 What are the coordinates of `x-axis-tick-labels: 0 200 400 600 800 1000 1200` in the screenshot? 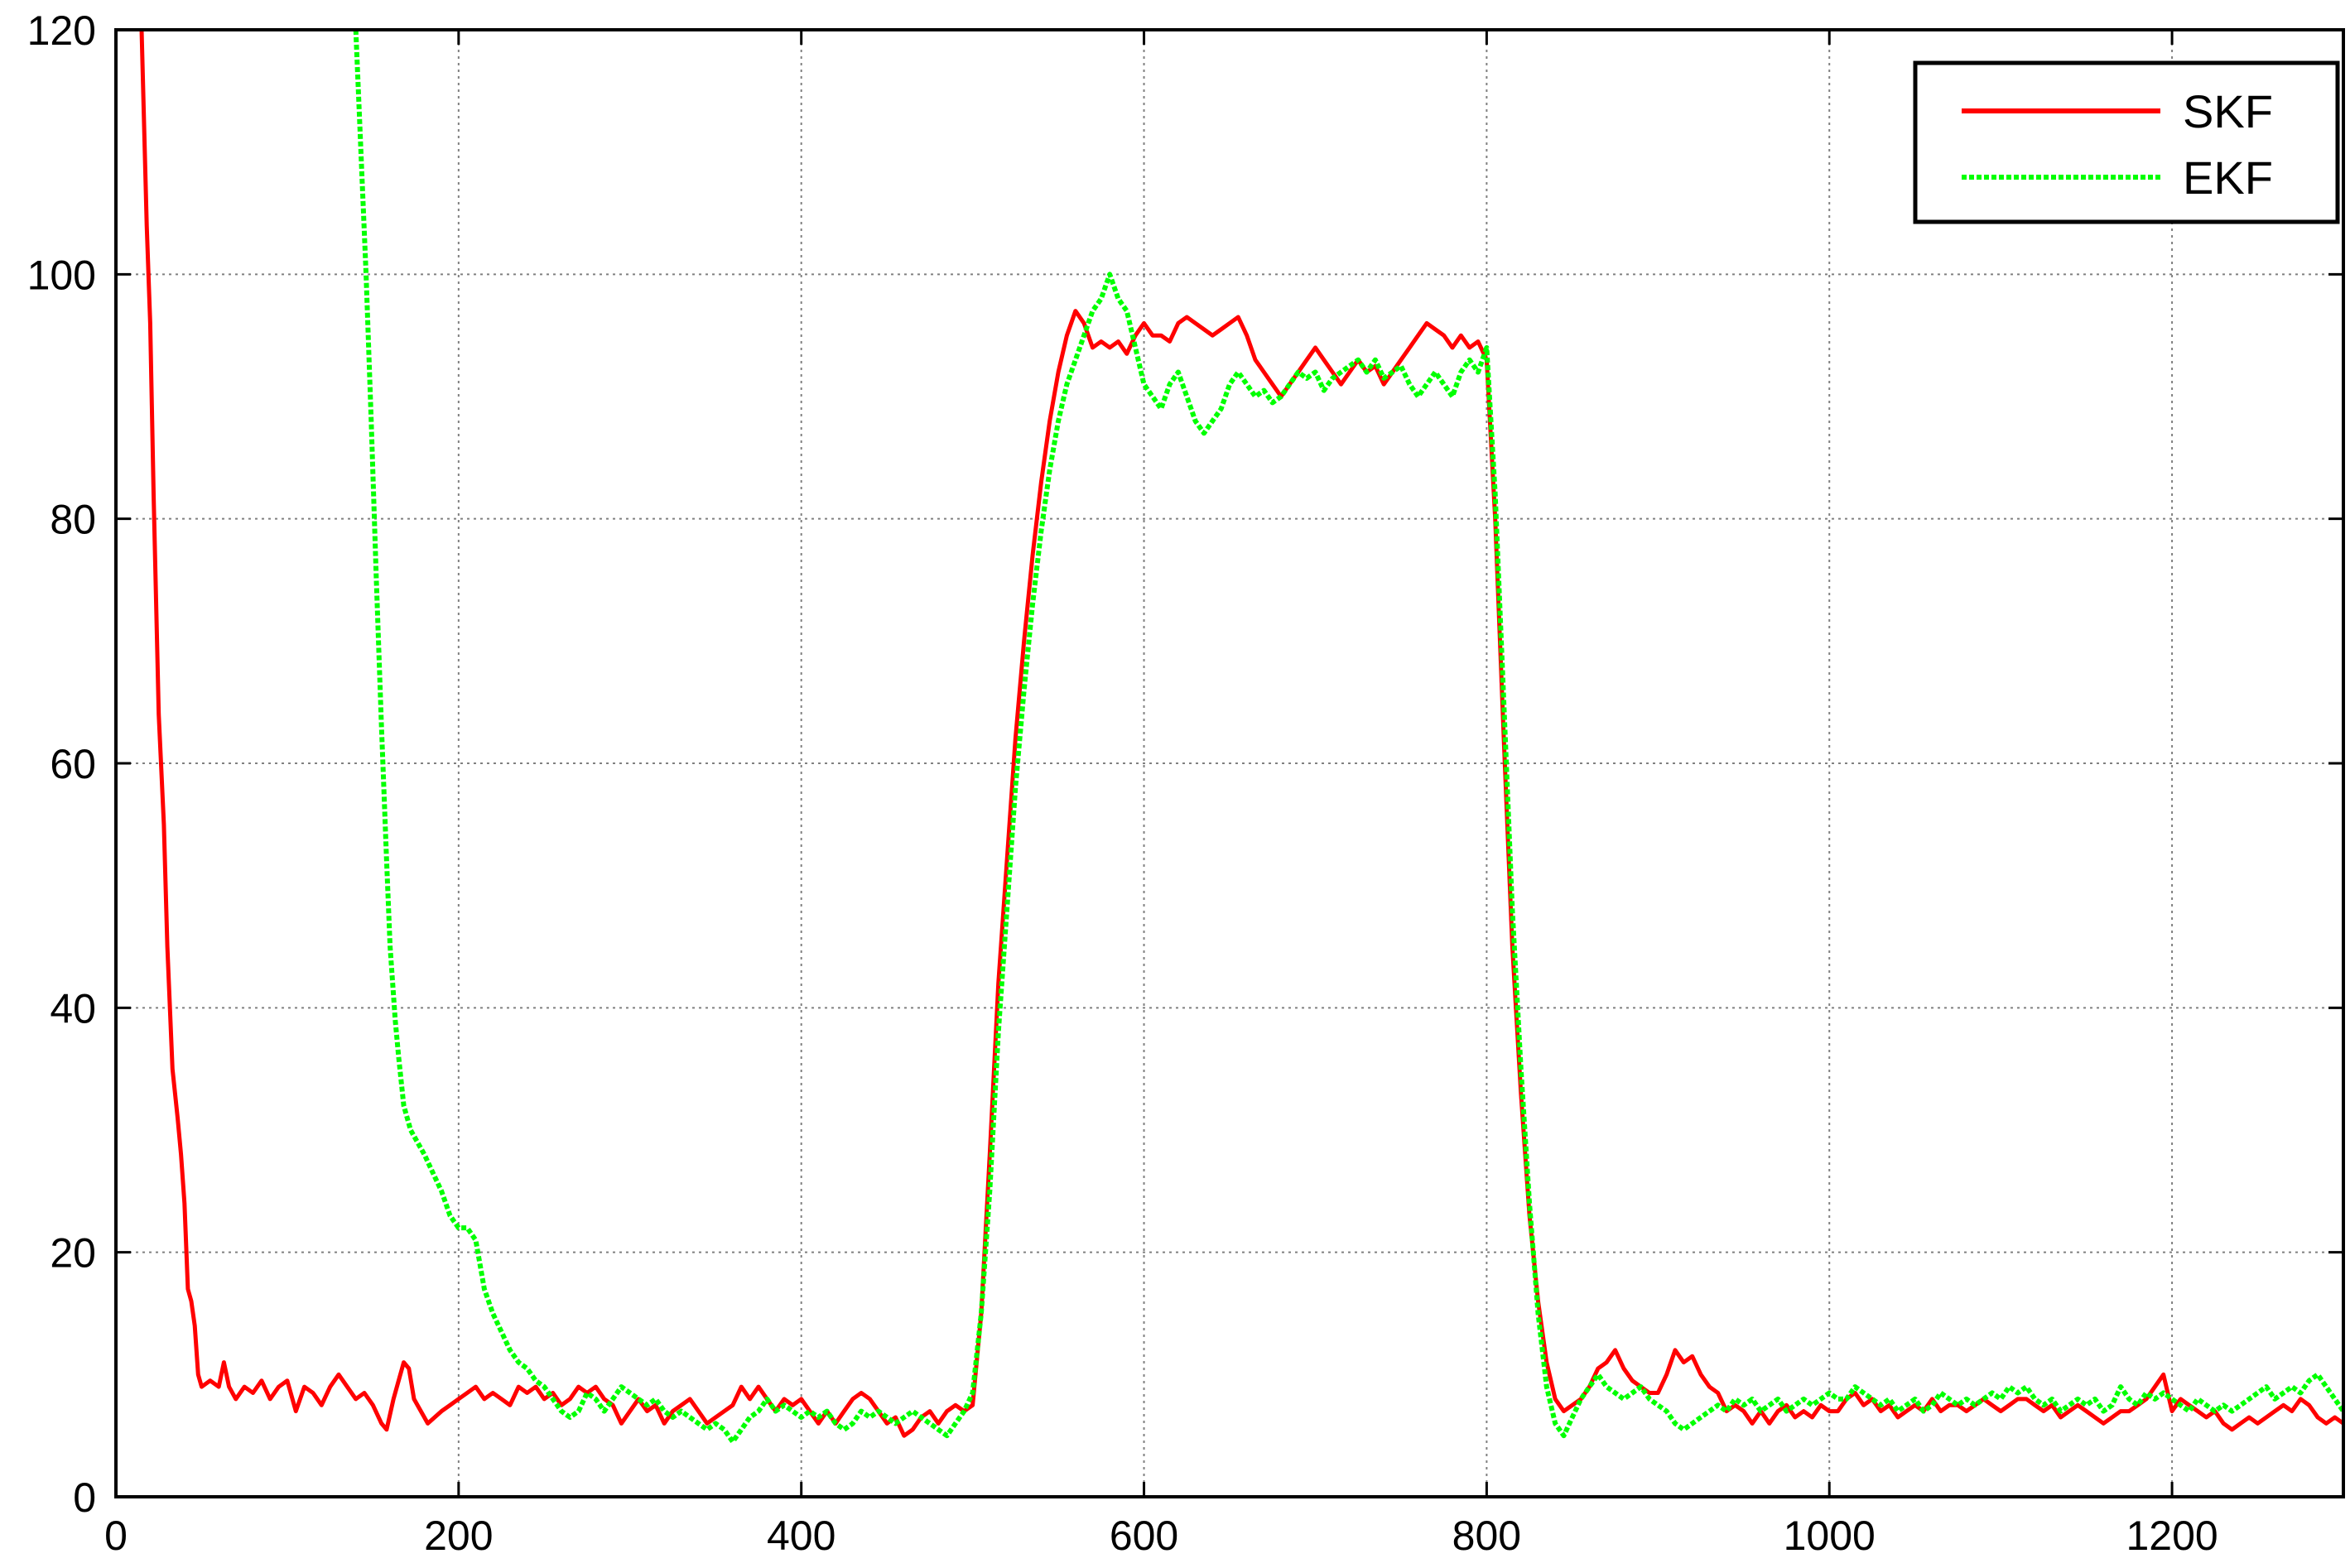 It's located at (1161, 1536).